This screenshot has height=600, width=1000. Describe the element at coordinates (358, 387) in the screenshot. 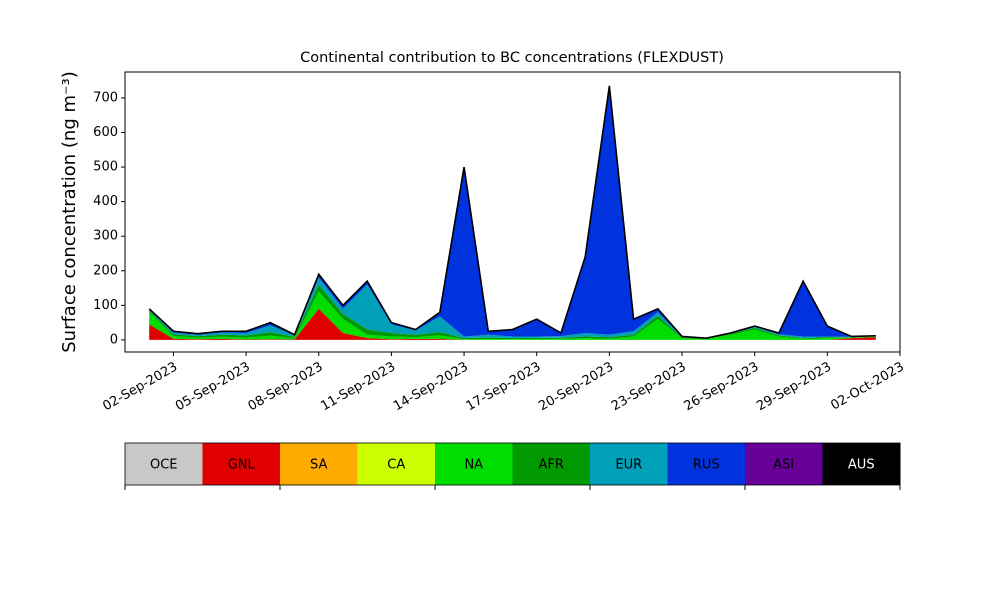

I see `x-tick-label: 11-Sep-2023` at that location.